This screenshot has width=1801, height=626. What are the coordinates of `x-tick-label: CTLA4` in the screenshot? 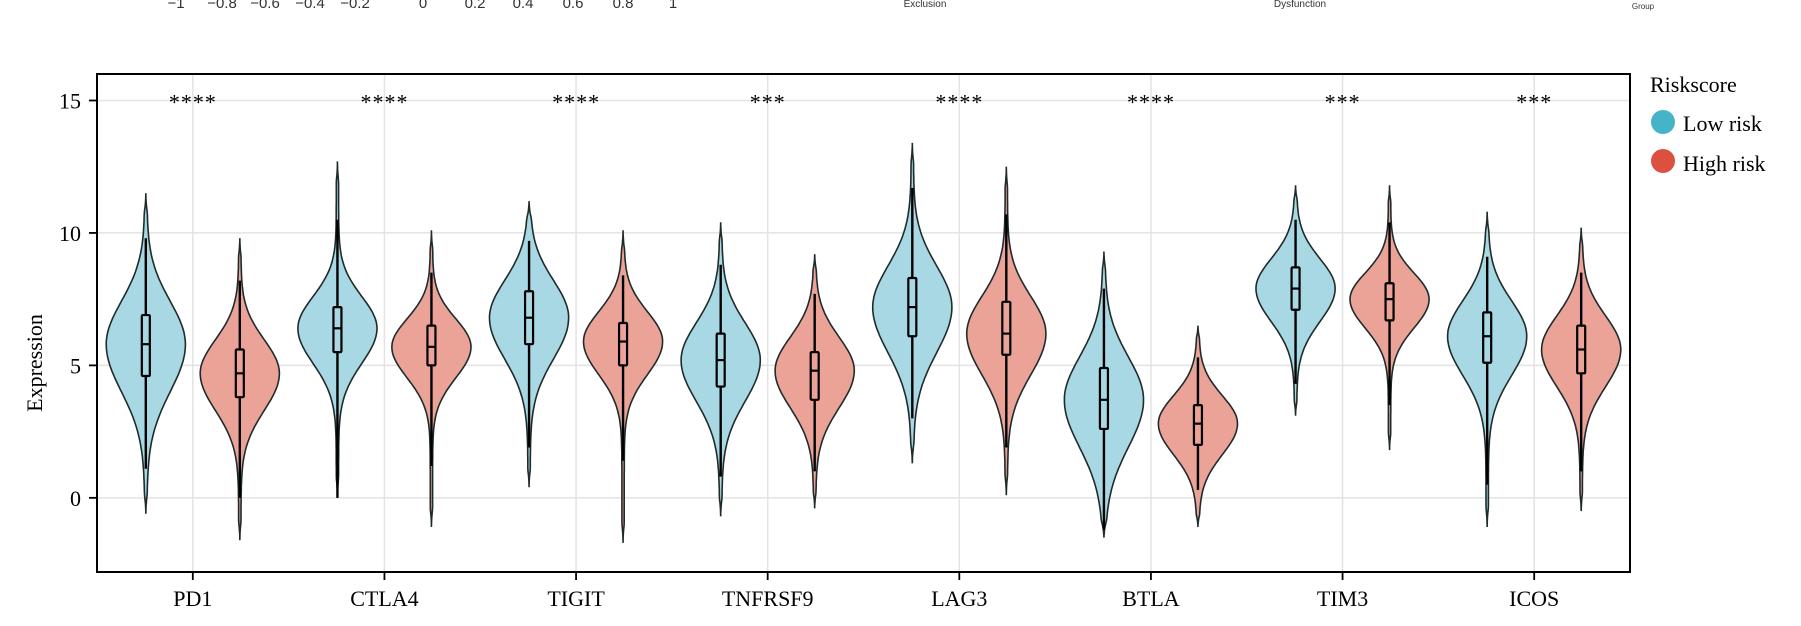 It's located at (384, 598).